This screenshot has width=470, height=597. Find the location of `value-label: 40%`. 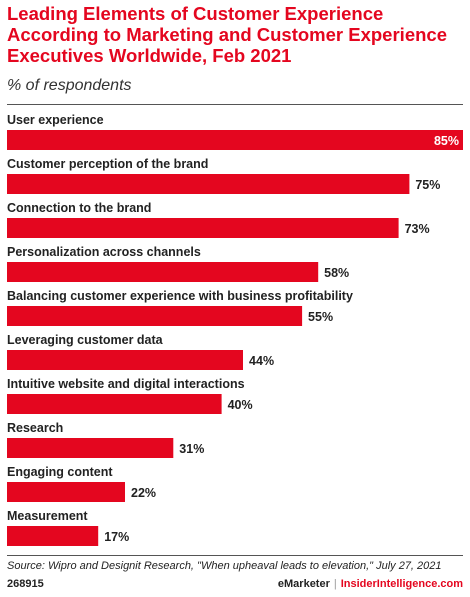

value-label: 40% is located at coordinates (240, 405).